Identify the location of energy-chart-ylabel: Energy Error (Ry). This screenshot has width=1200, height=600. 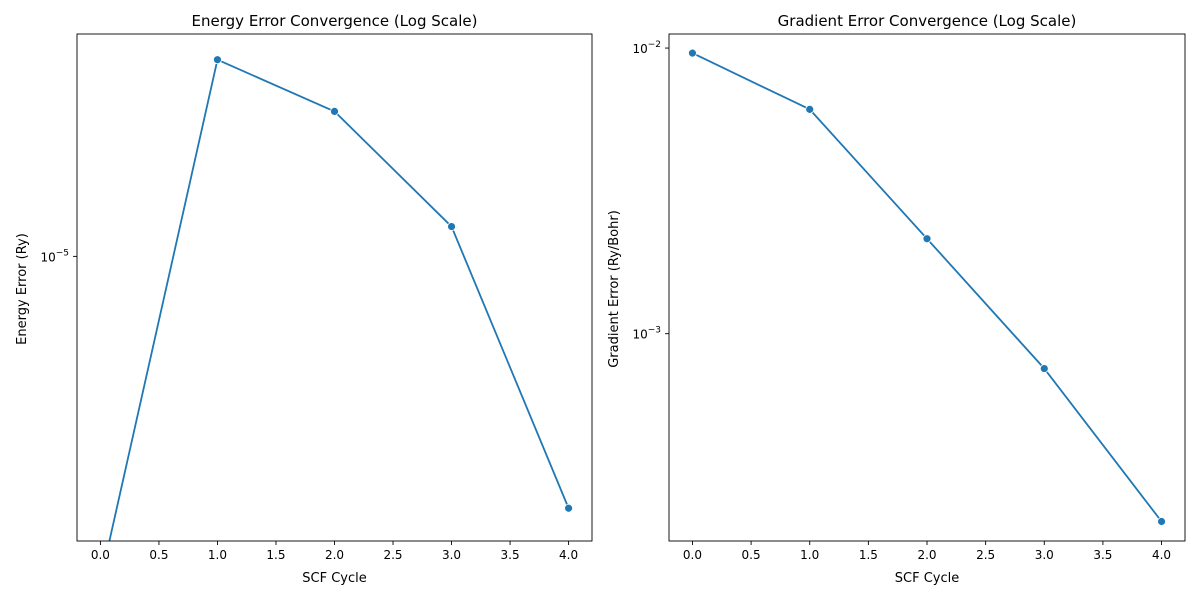
(22, 289).